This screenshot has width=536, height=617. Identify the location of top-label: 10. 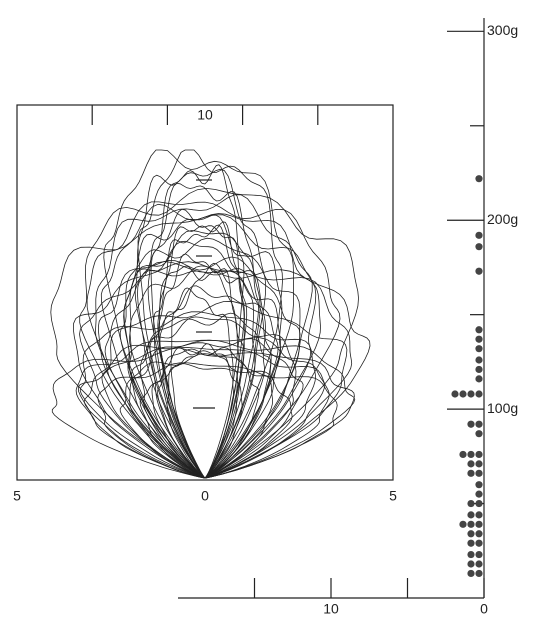
(205, 115).